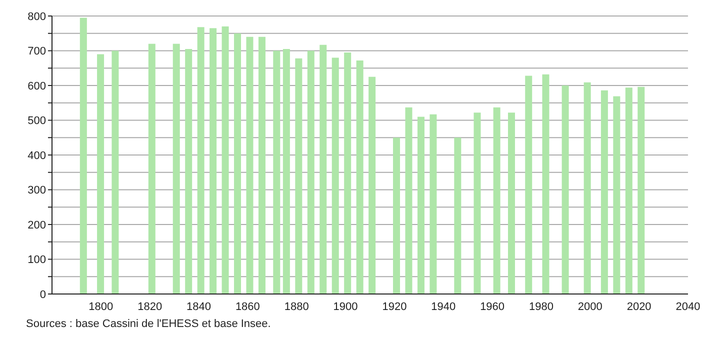 Image resolution: width=710 pixels, height=340 pixels. Describe the element at coordinates (492, 306) in the screenshot. I see `x-tick-label: 1960` at that location.